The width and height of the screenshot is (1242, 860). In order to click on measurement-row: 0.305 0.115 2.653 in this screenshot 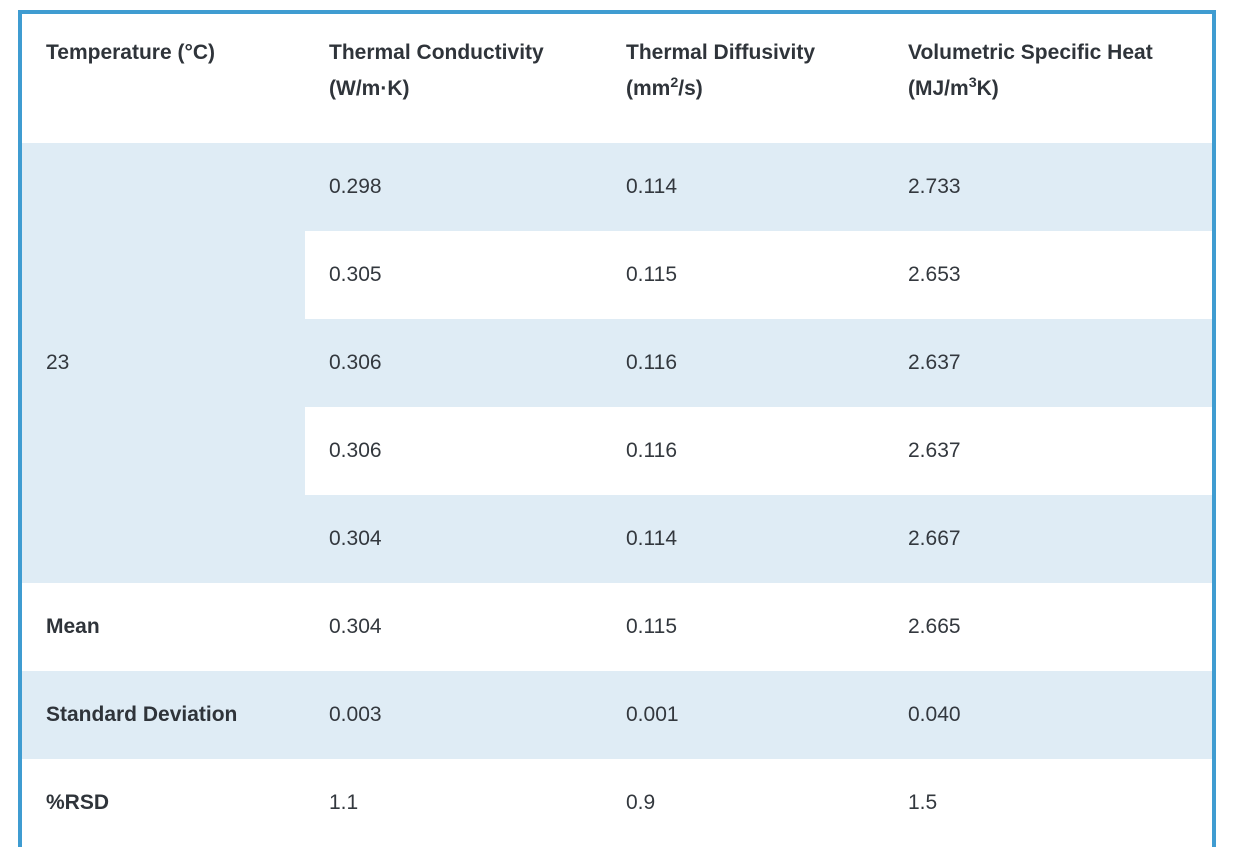, I will do `click(617, 275)`.